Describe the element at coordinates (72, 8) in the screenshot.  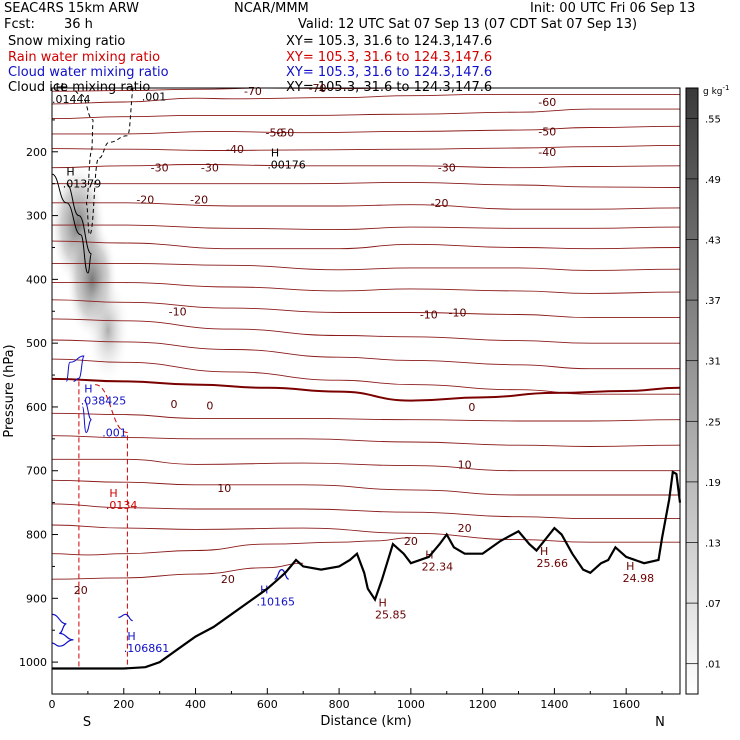
I see `model-label: SEAC4RS 15km ARW` at that location.